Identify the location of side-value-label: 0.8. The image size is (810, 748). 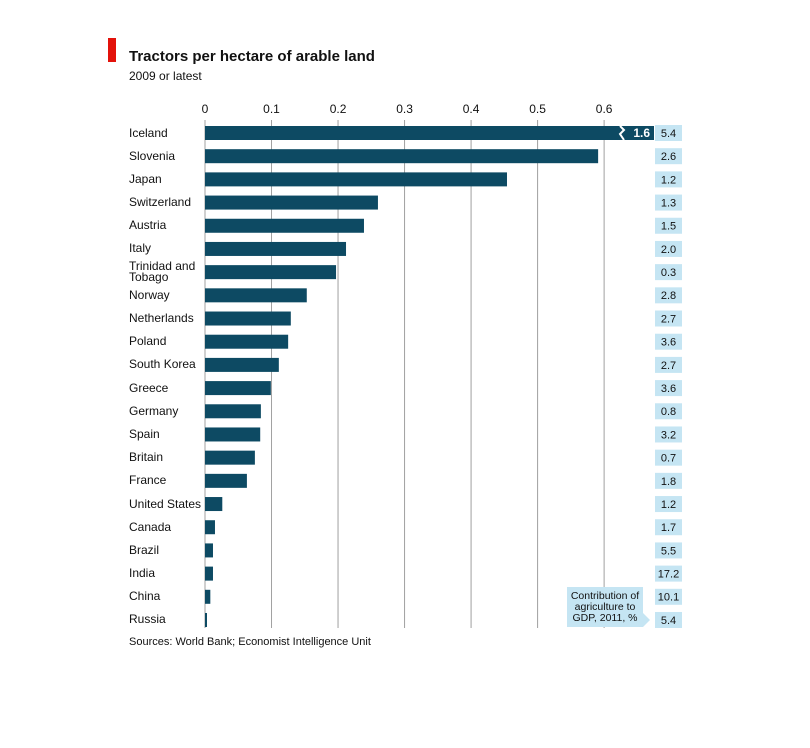
(668, 412).